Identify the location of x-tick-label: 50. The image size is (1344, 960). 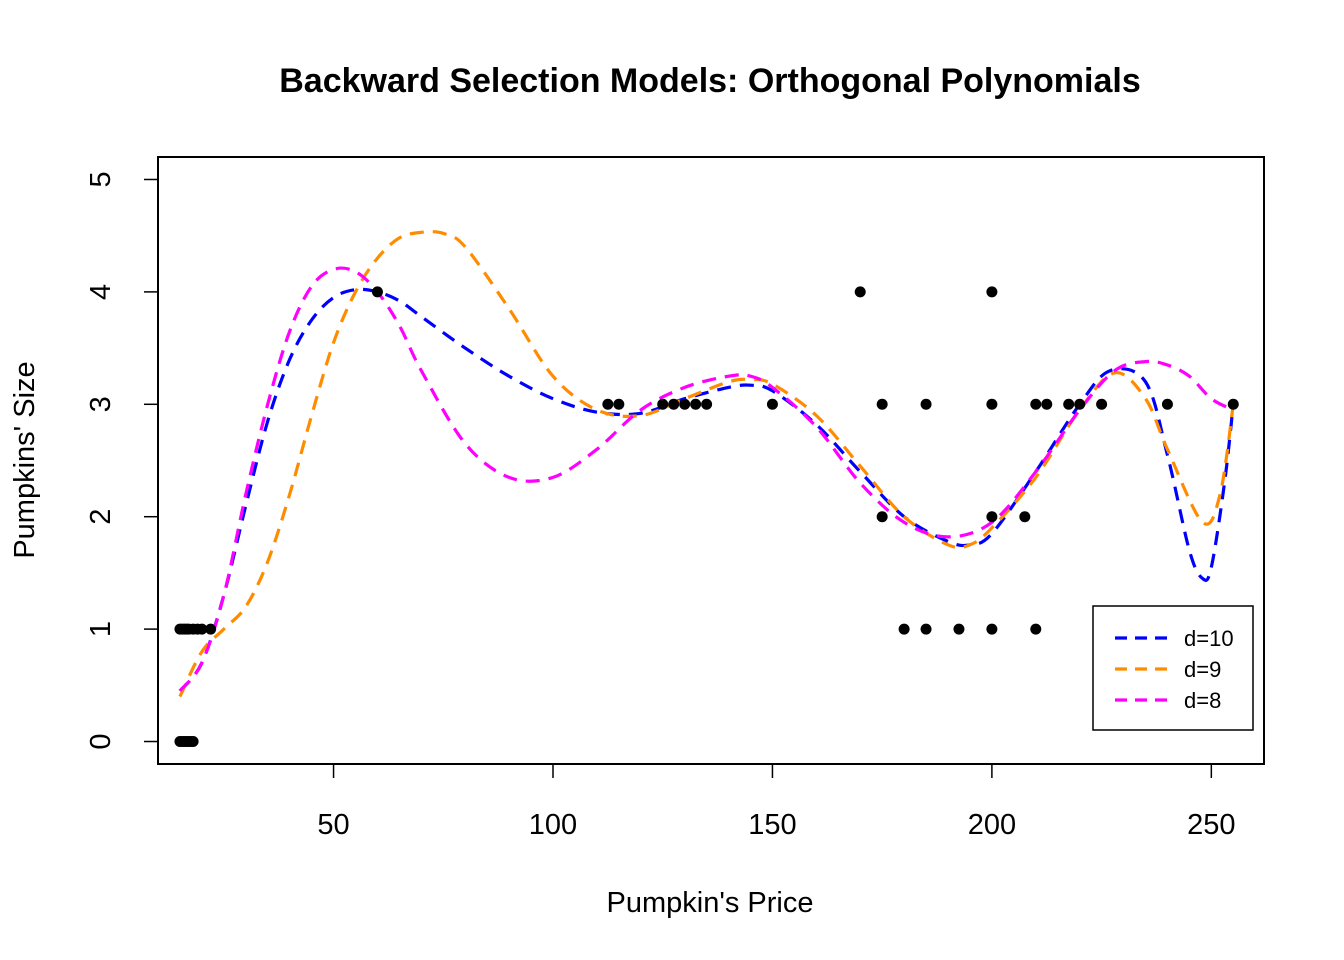
(333, 825).